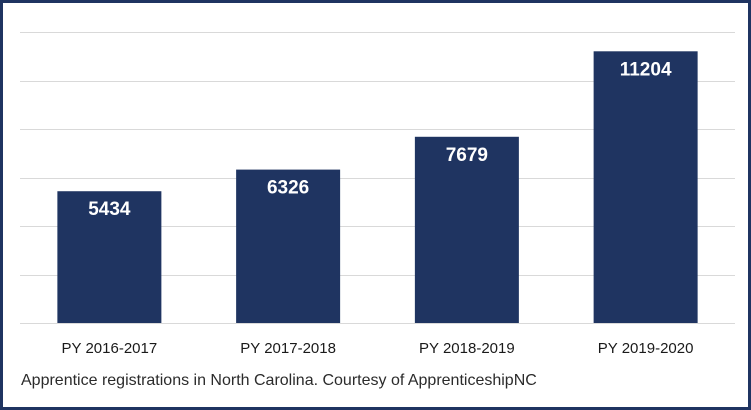 The width and height of the screenshot is (751, 410). I want to click on x-tick-label: PY 2016-2017, so click(110, 348).